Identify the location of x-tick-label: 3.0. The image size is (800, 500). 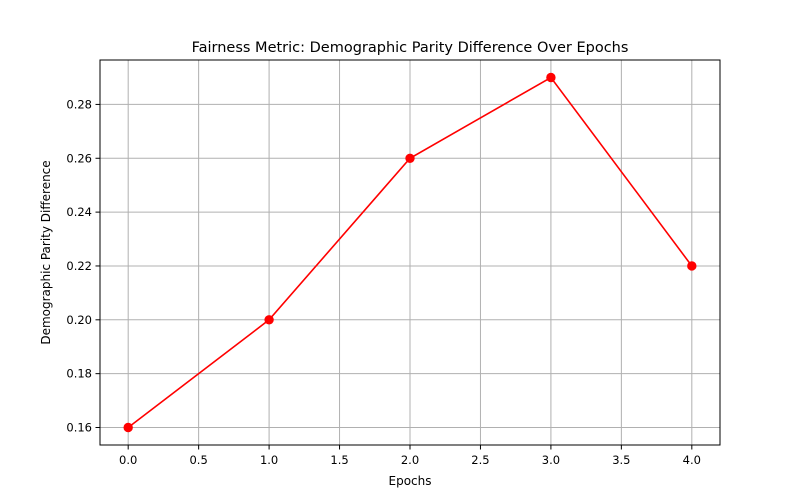
(551, 460).